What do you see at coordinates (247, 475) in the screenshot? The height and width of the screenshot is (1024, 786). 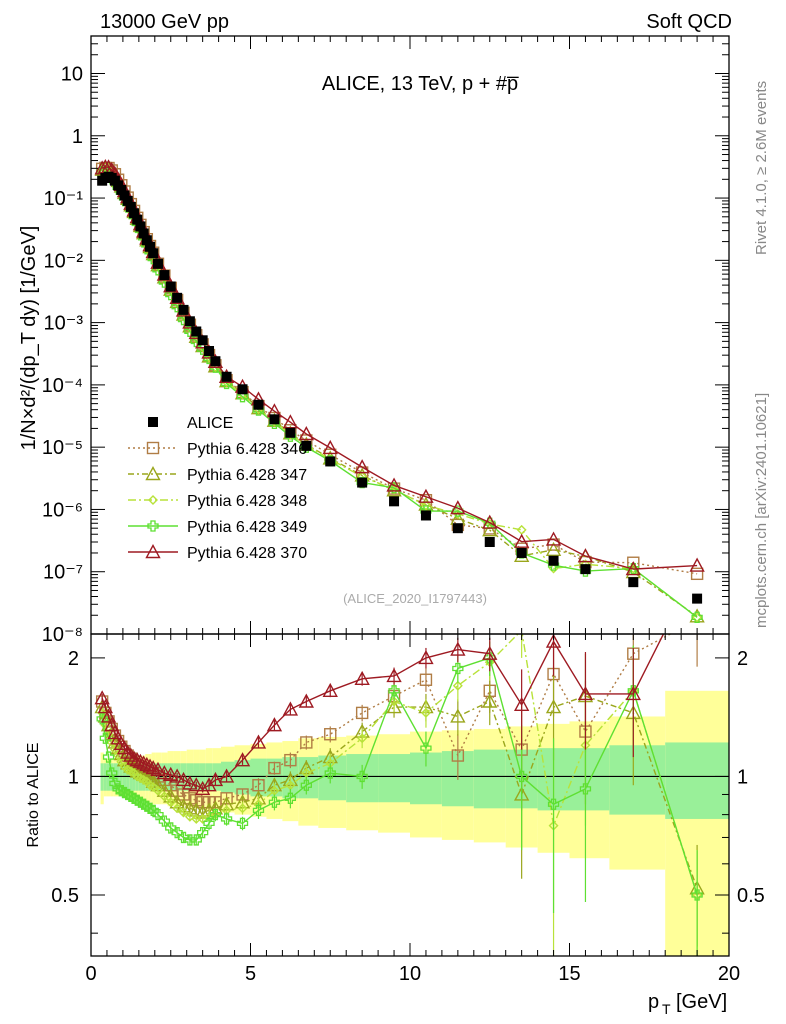 I see `legend-label: Pythia 6.428 347` at bounding box center [247, 475].